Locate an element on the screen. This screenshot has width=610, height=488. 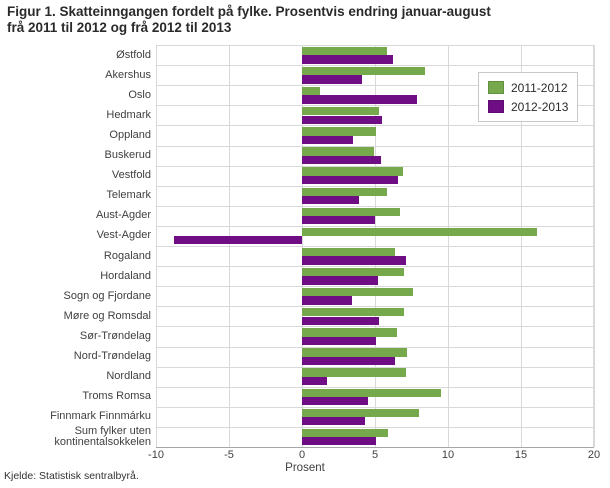
category-label: Oppland is located at coordinates (130, 134).